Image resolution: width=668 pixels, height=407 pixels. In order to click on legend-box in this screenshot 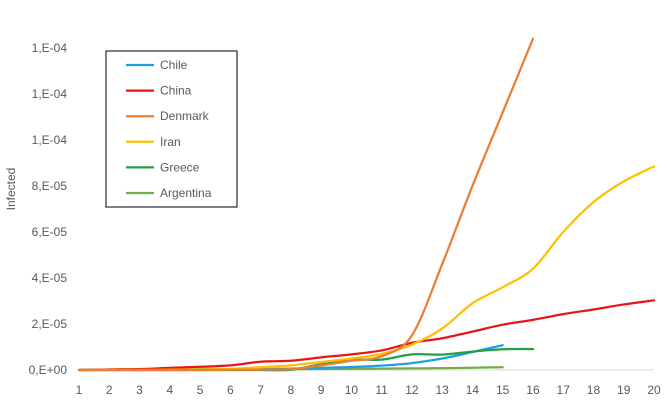, I will do `click(171, 129)`.